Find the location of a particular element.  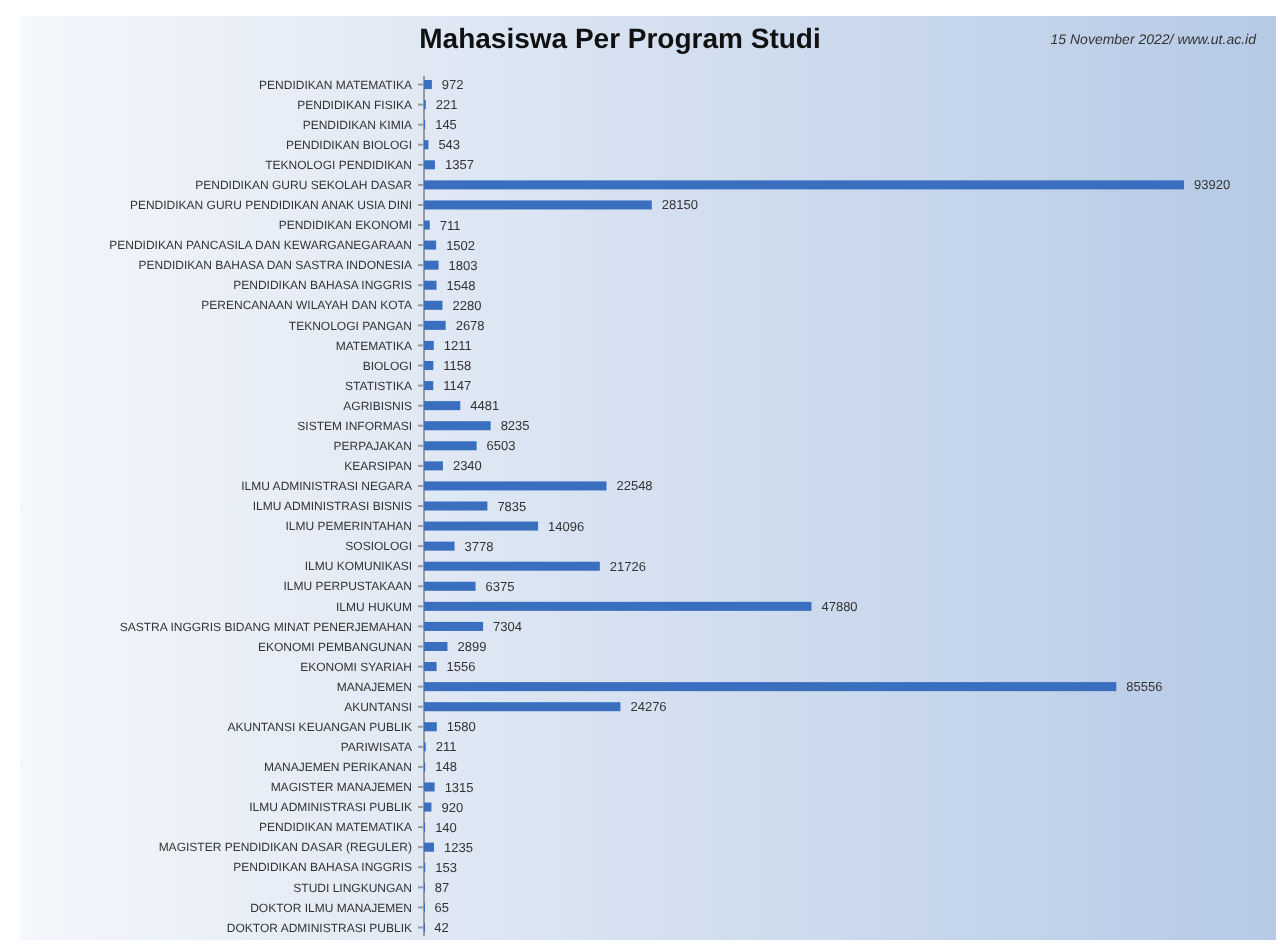

chart-title: Mahasiswa Per Program Studi is located at coordinates (620, 38).